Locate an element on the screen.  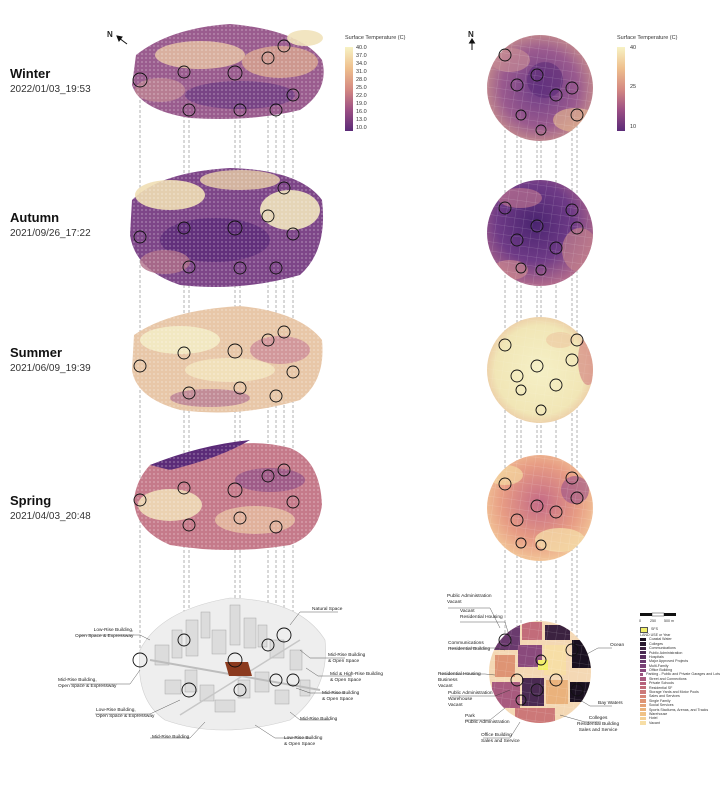
legend-left-tick: 22.0 is located at coordinates (361, 96).